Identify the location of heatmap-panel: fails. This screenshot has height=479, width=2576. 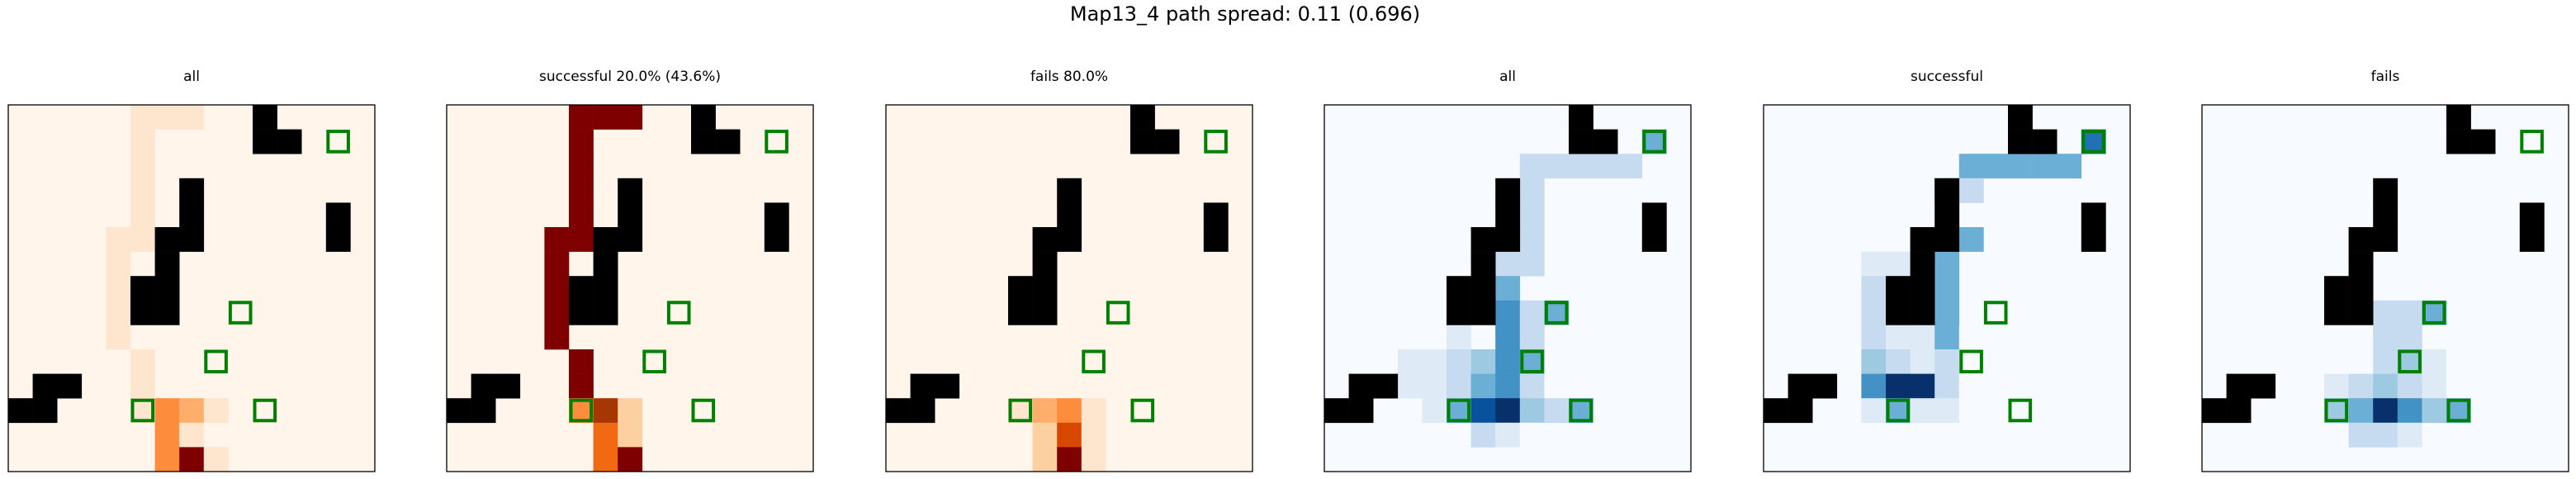
(2385, 270).